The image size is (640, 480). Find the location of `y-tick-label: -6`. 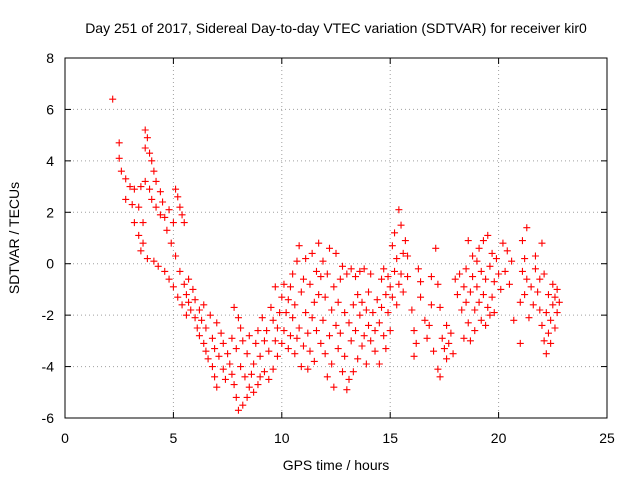

y-tick-label: -6 is located at coordinates (48, 418).